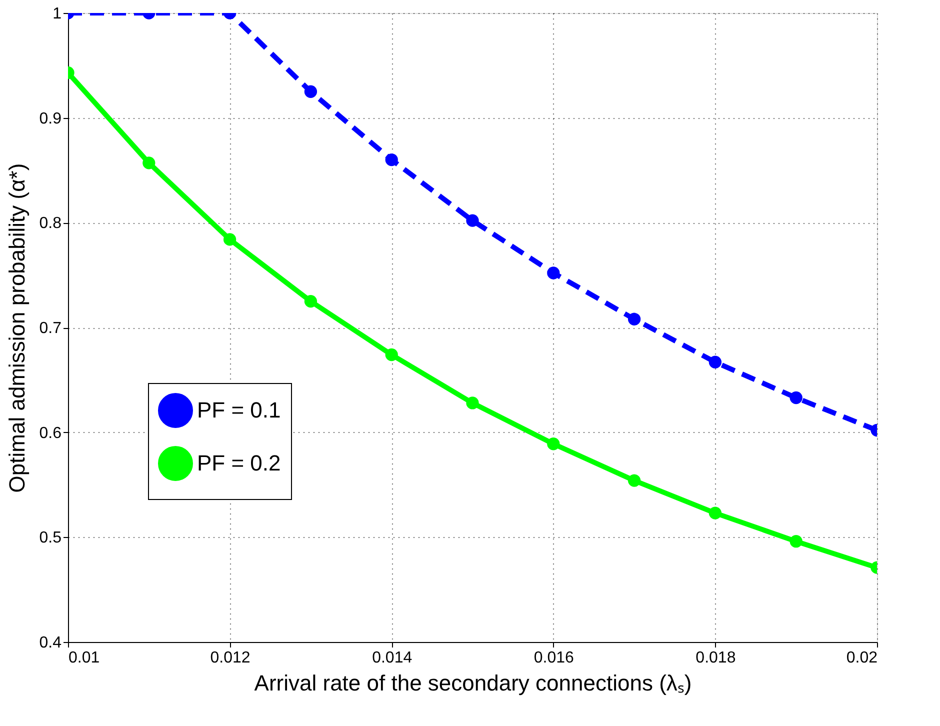 This screenshot has height=726, width=940. Describe the element at coordinates (473, 683) in the screenshot. I see `x-axis-title: Arrival rate of the secondary connections (λₛ)` at that location.